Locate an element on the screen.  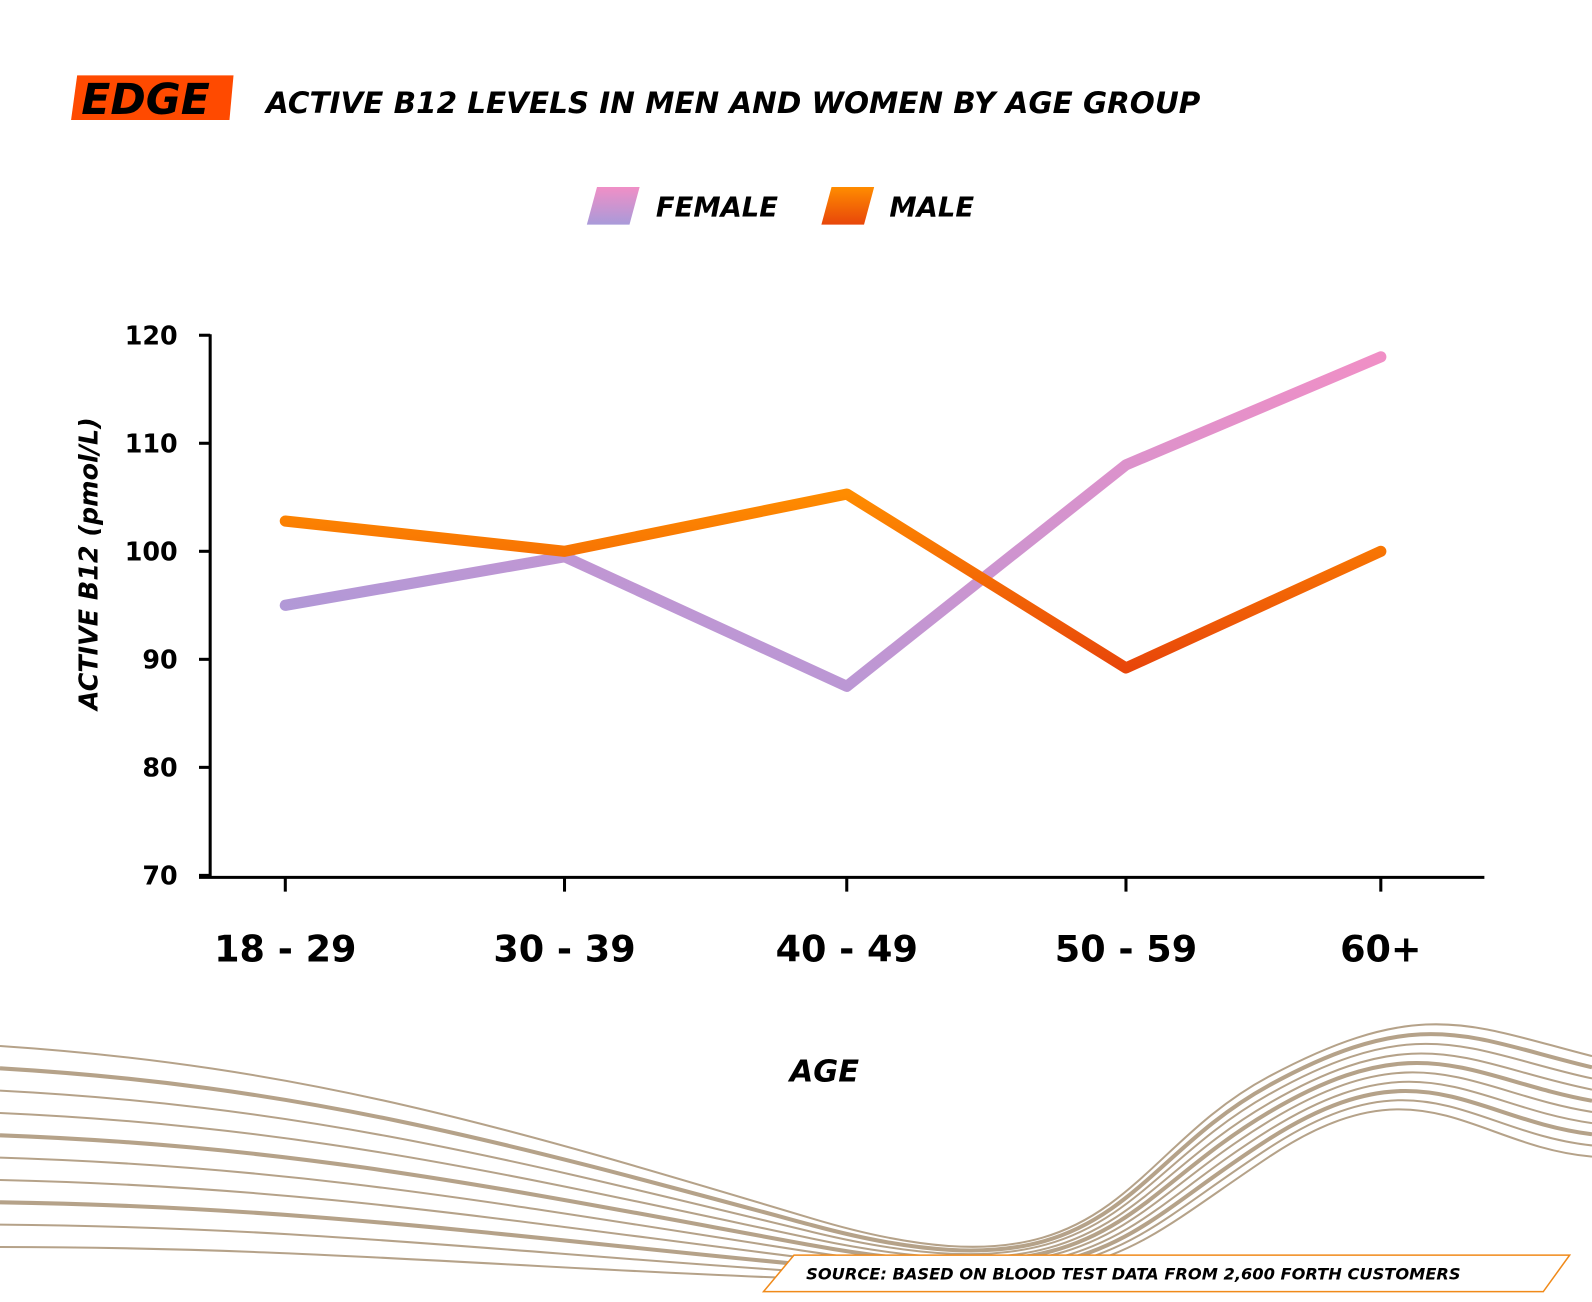
legend-swatch-female is located at coordinates (613, 206).